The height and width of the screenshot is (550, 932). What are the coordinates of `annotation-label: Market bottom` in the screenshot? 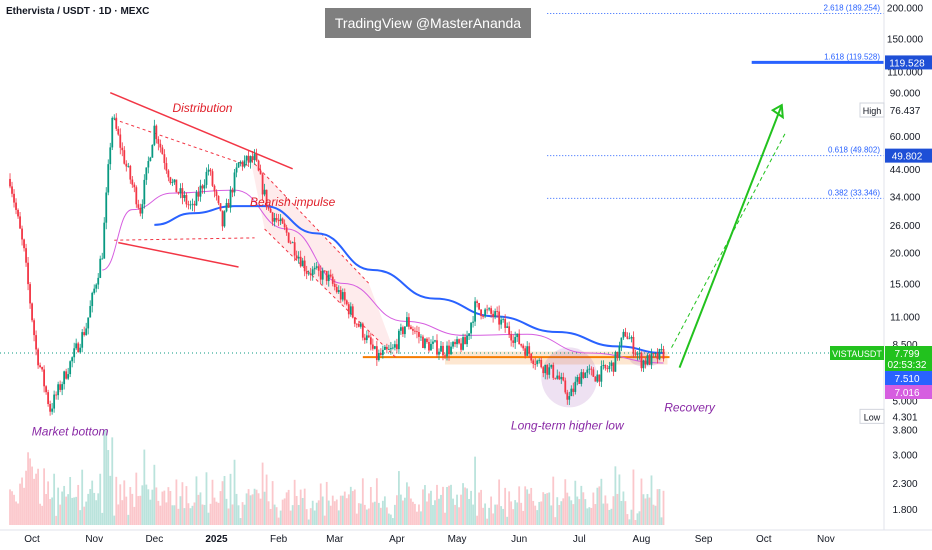 It's located at (70, 431).